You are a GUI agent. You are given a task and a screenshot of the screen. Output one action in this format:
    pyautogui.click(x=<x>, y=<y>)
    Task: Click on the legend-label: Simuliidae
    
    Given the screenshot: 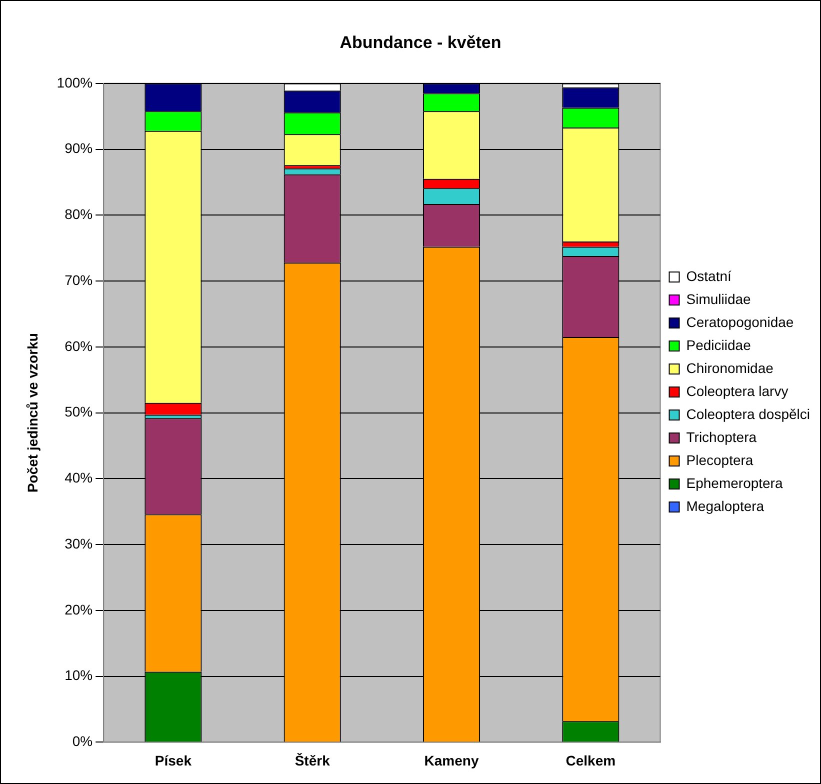 What is the action you would take?
    pyautogui.click(x=719, y=298)
    